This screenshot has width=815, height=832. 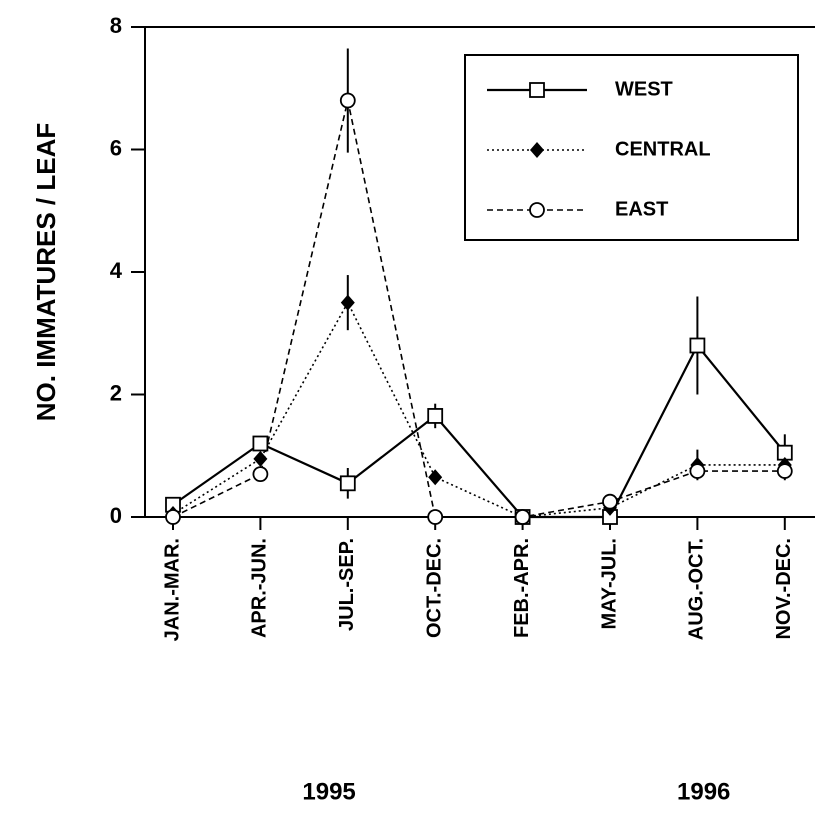 What do you see at coordinates (522, 588) in the screenshot?
I see `x-tick-label: FEB.-APR.` at bounding box center [522, 588].